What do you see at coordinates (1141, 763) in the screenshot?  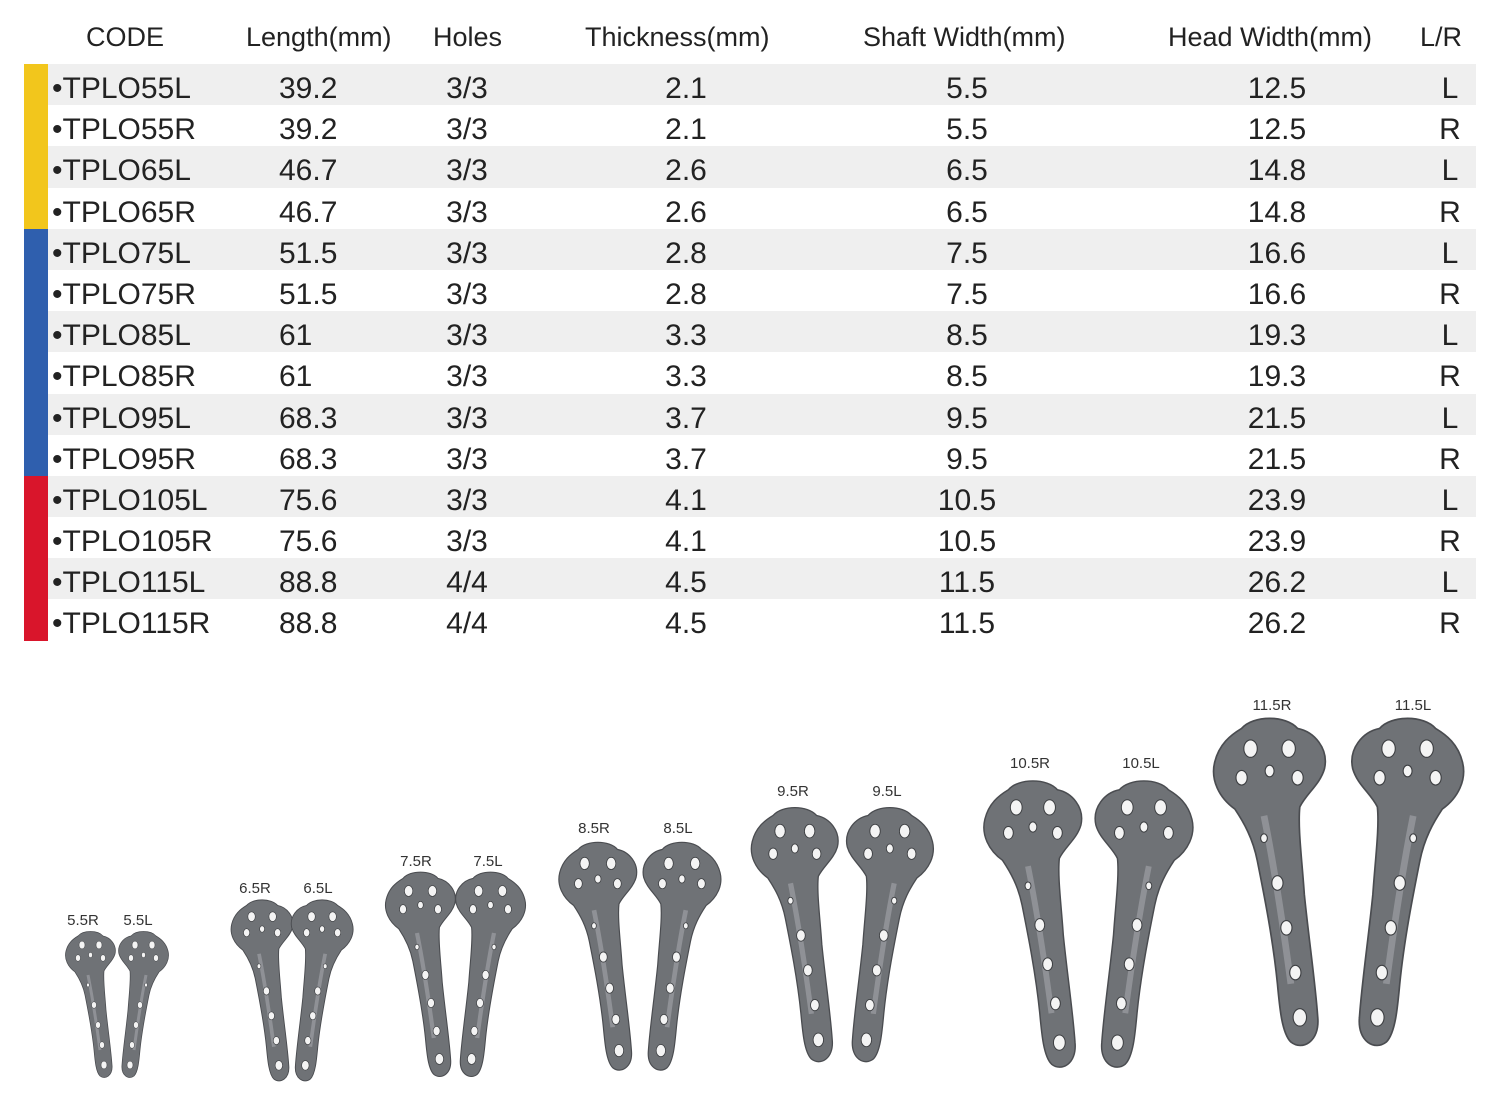 I see `plate-size-label: 10.5L` at bounding box center [1141, 763].